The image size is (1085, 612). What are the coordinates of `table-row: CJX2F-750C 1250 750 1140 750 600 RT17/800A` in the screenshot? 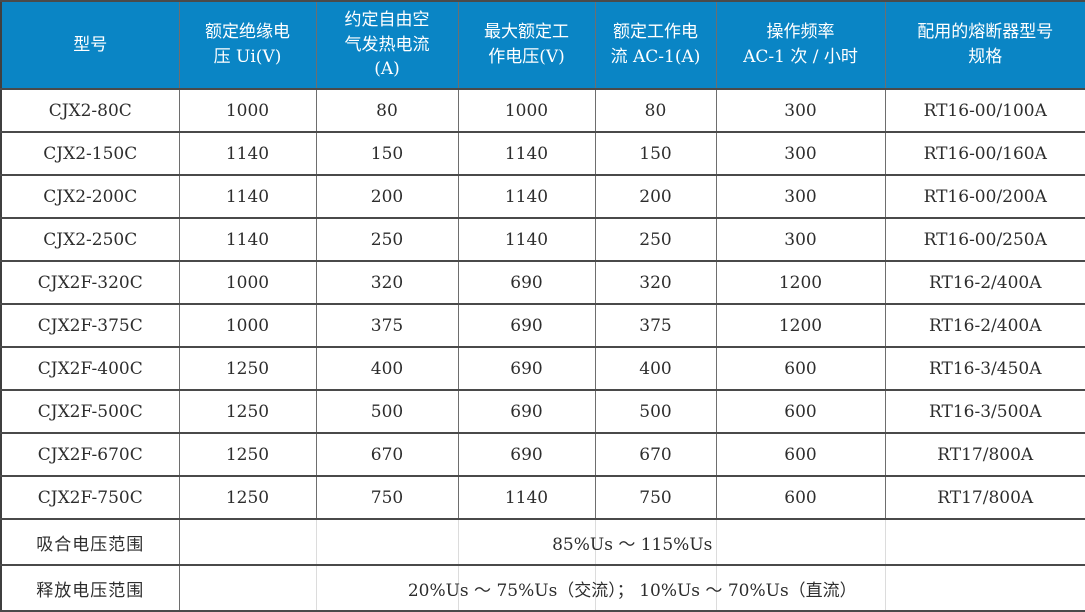 It's located at (542, 497).